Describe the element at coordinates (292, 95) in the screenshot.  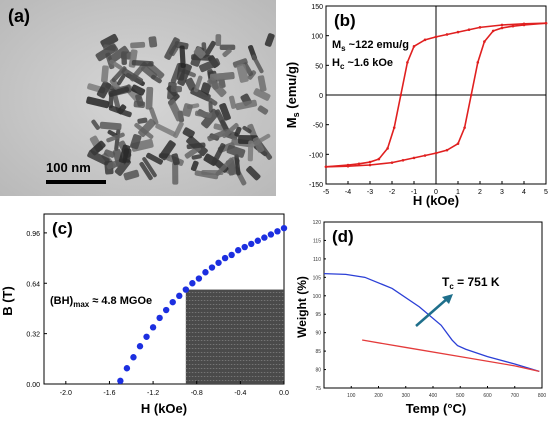
I see `b-ylabel: Ms (emu/g)` at that location.